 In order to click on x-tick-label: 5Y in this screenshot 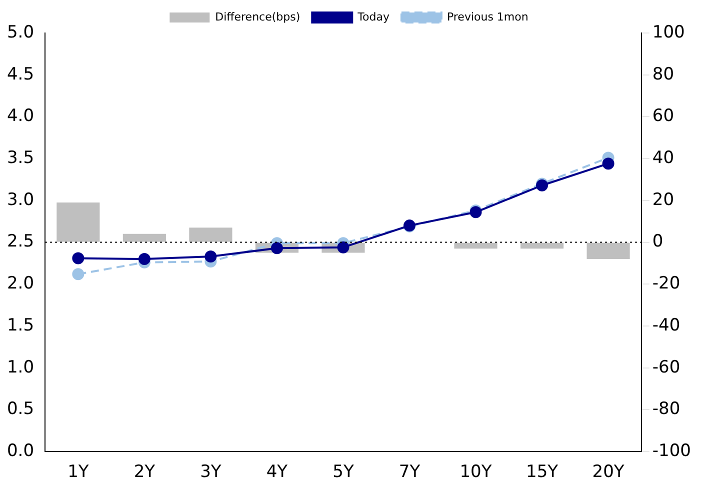, I will do `click(343, 472)`.